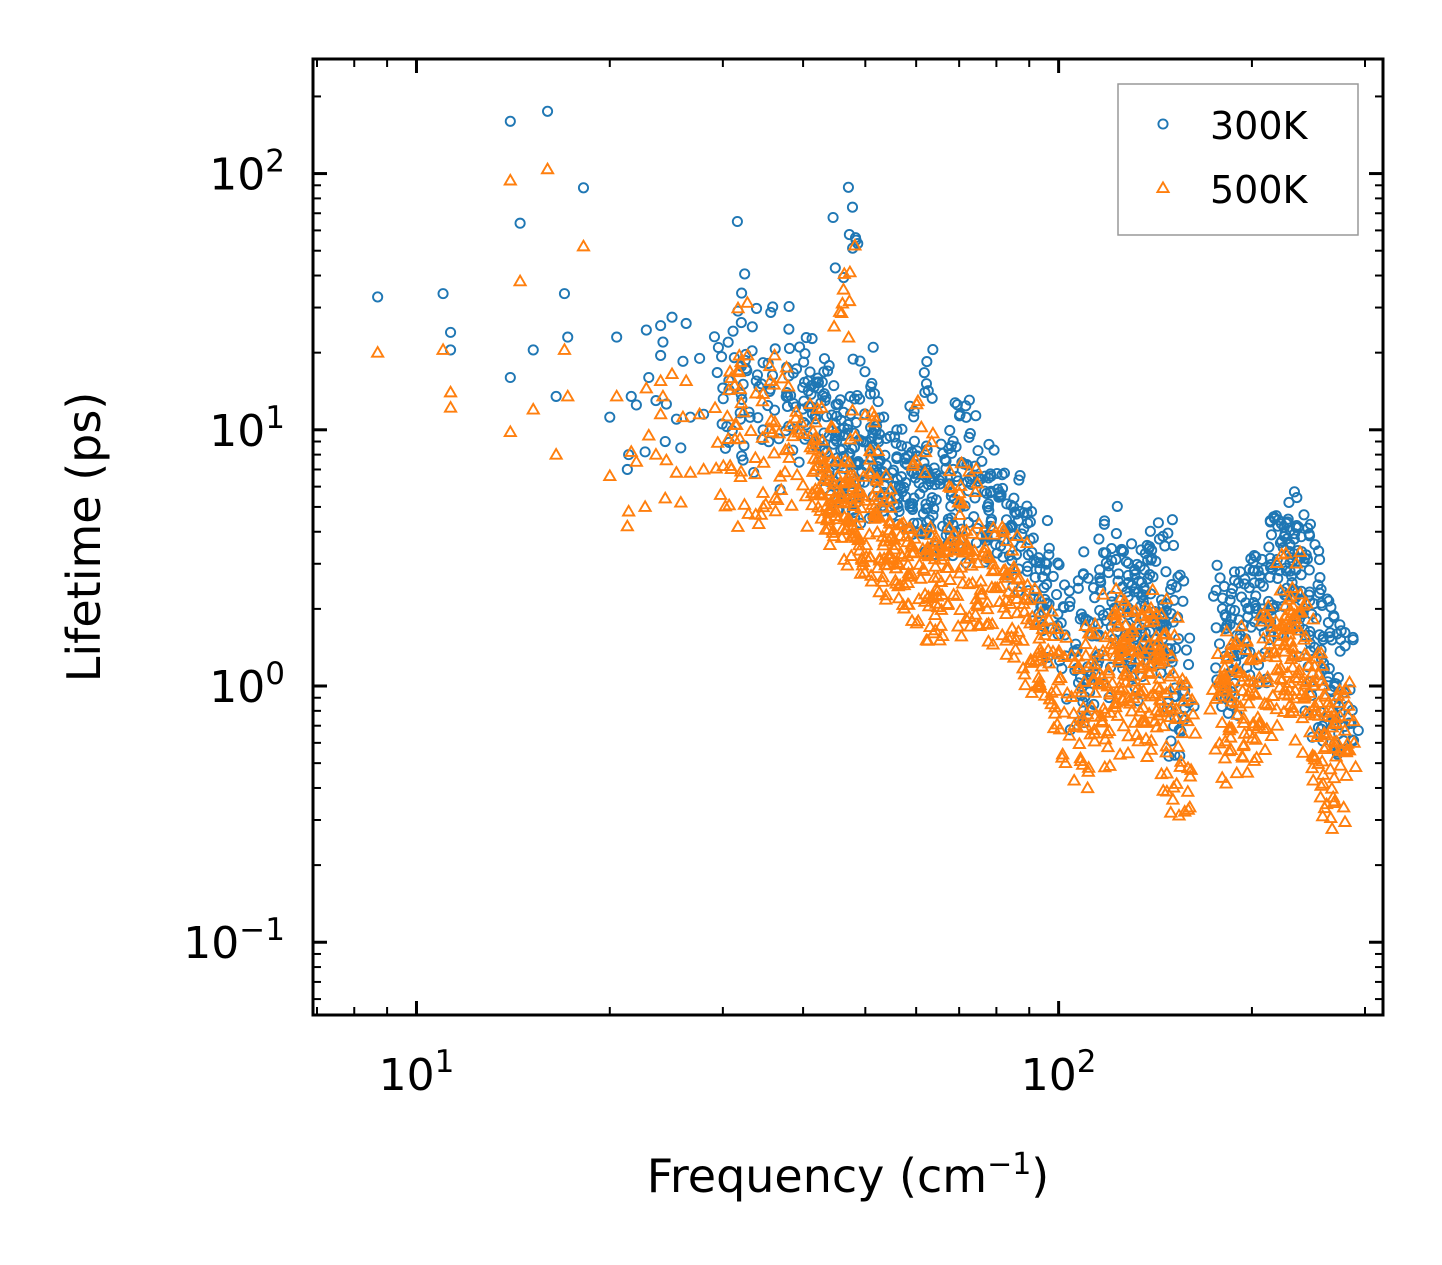 The width and height of the screenshot is (1442, 1265). What do you see at coordinates (1238, 159) in the screenshot?
I see `legend: 300K 500K` at bounding box center [1238, 159].